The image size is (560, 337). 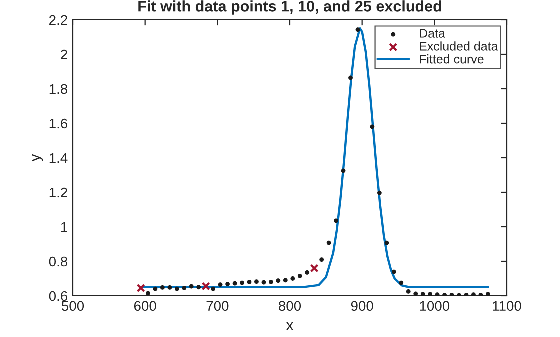 I want to click on y-tick-label: 0.6, so click(x=58, y=296).